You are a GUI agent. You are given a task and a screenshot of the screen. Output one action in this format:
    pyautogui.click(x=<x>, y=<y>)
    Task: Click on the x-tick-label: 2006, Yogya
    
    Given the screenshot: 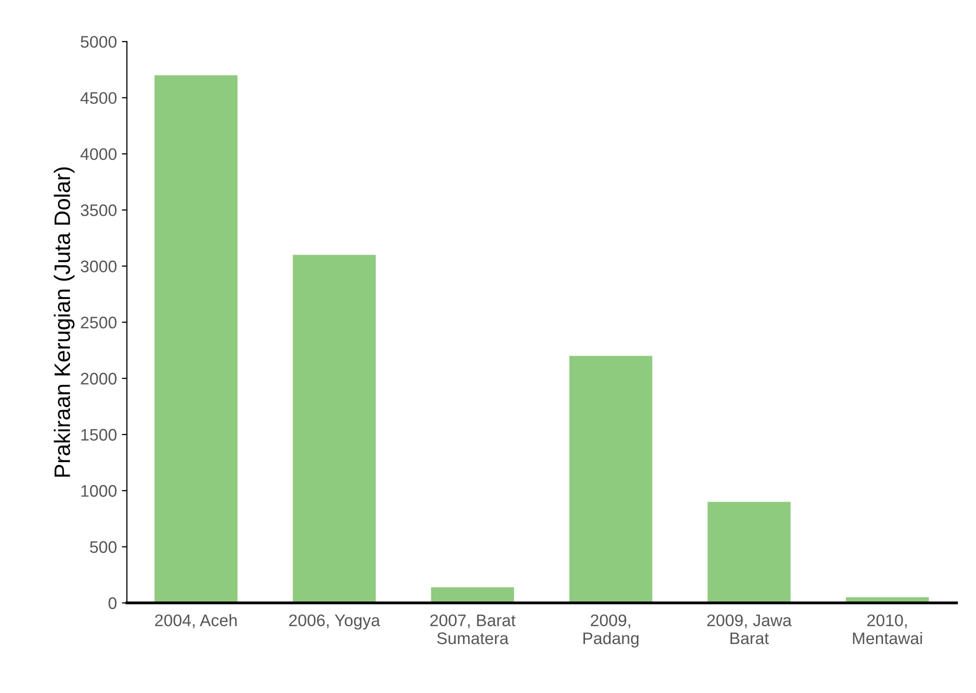 What is the action you would take?
    pyautogui.click(x=334, y=622)
    